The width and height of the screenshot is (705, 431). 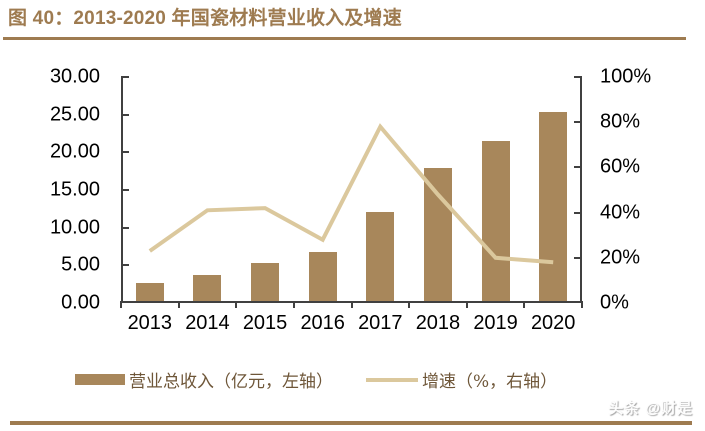 What do you see at coordinates (351, 423) in the screenshot?
I see `bottom-divider-line` at bounding box center [351, 423].